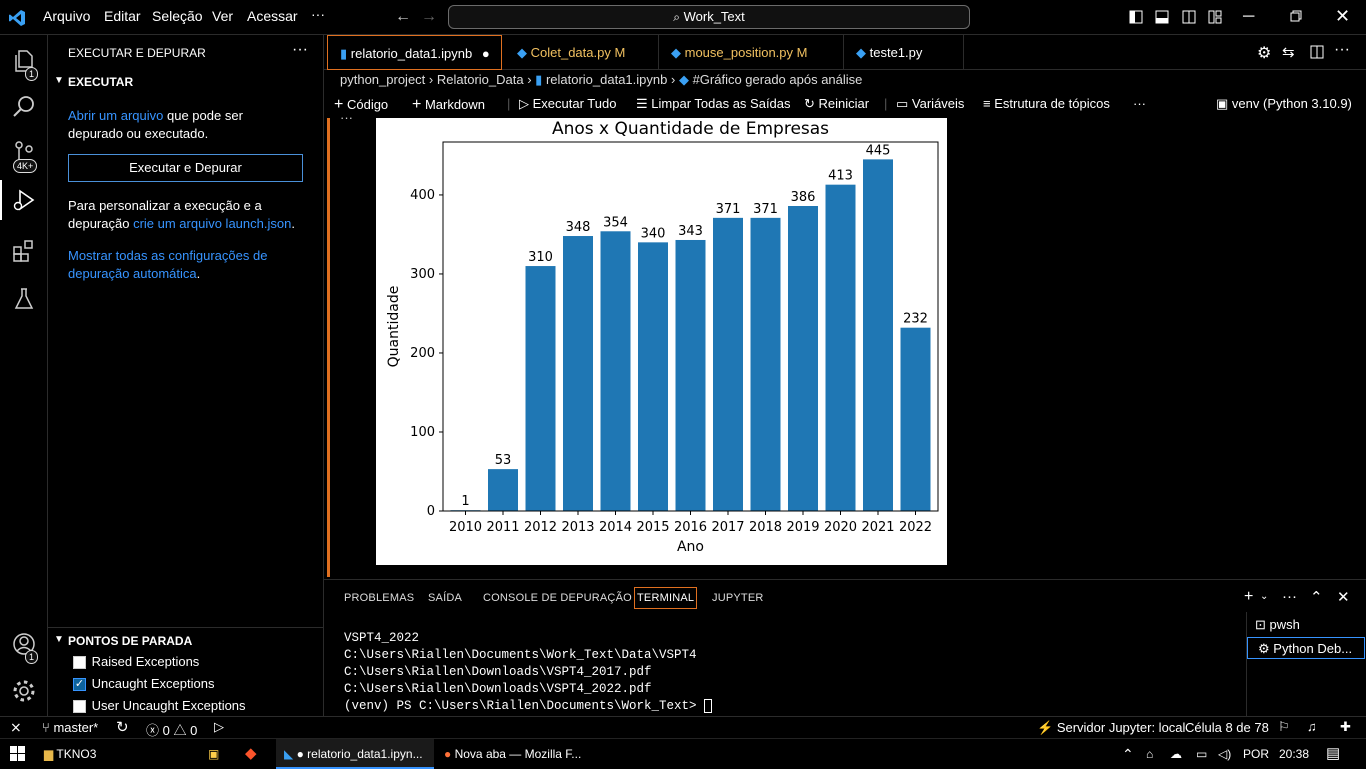 This screenshot has height=769, width=1366. I want to click on menu-more-button: ···, so click(318, 14).